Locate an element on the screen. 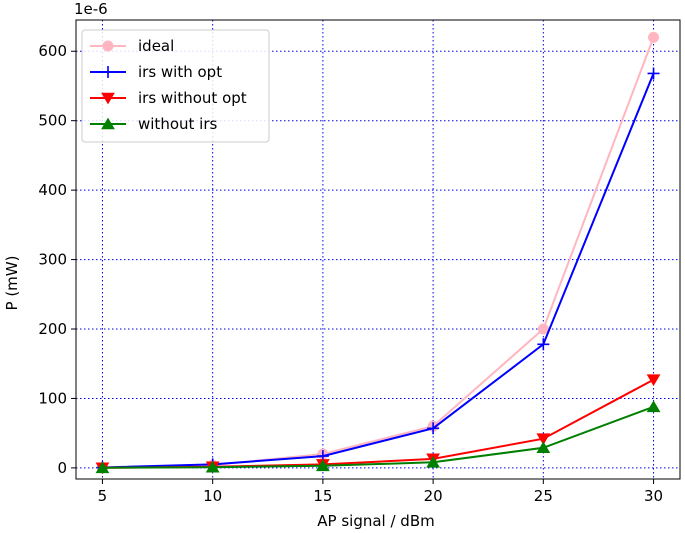 The height and width of the screenshot is (533, 685). legend-item: ideal is located at coordinates (132, 46).